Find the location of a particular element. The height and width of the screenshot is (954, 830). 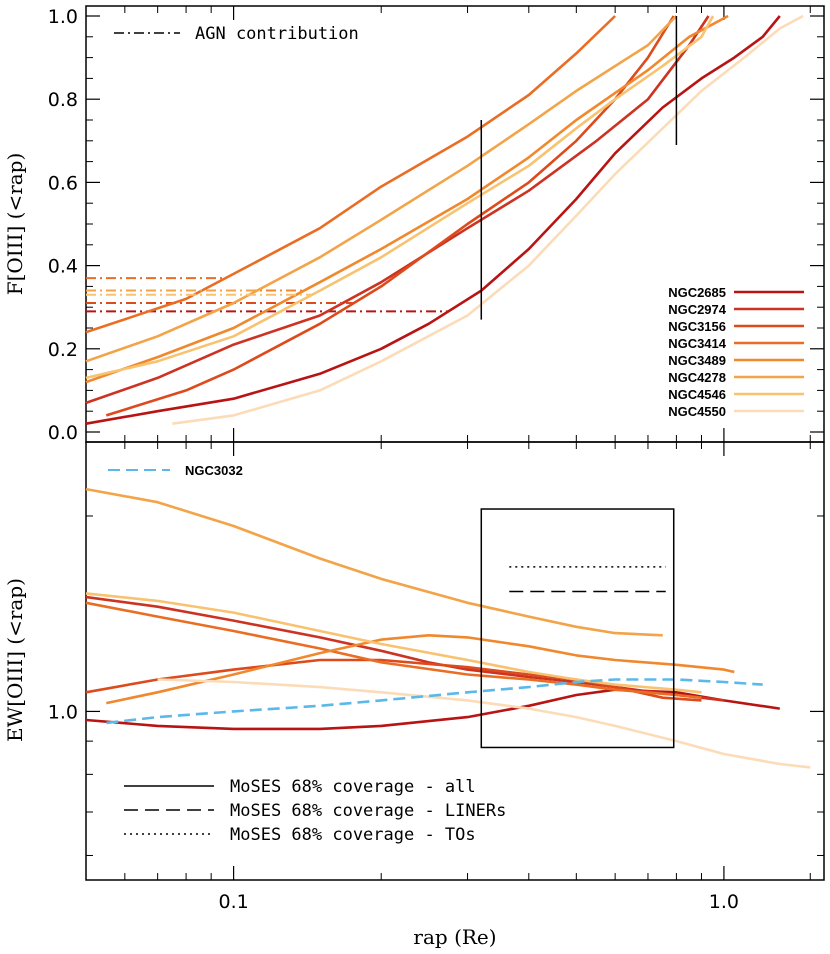

series-bottom-ngc4546 is located at coordinates (393, 643).